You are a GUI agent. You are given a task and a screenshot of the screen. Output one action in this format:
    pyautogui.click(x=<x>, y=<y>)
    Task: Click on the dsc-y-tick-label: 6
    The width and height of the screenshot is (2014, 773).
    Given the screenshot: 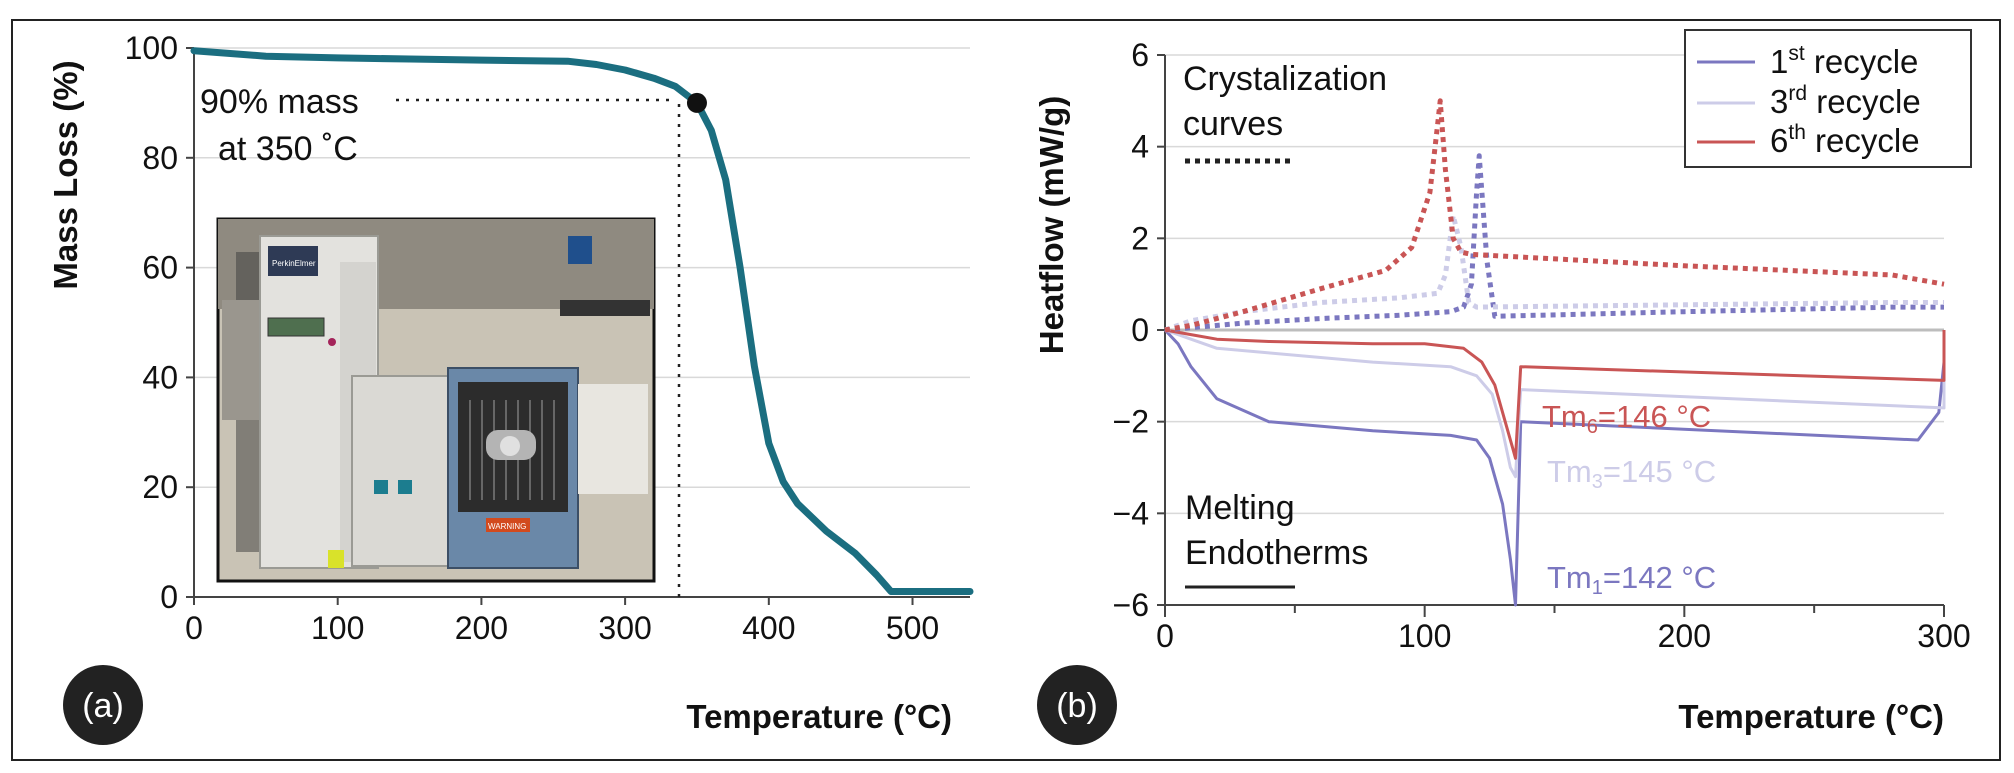 What is the action you would take?
    pyautogui.click(x=1140, y=55)
    